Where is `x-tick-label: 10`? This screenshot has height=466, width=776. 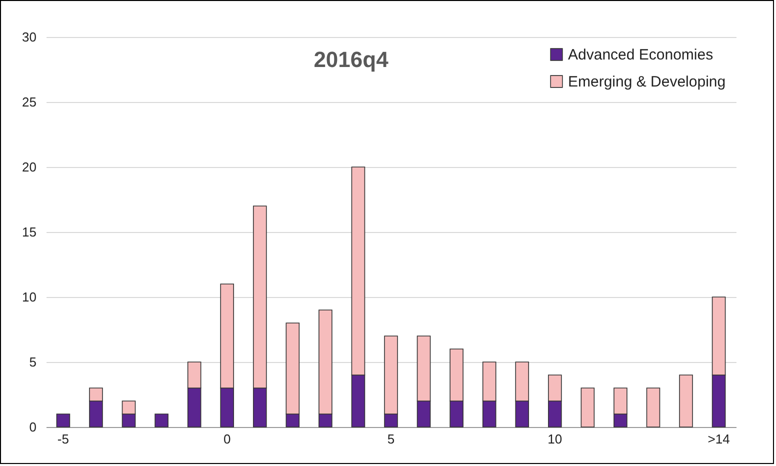
x-tick-label: 10 is located at coordinates (555, 439).